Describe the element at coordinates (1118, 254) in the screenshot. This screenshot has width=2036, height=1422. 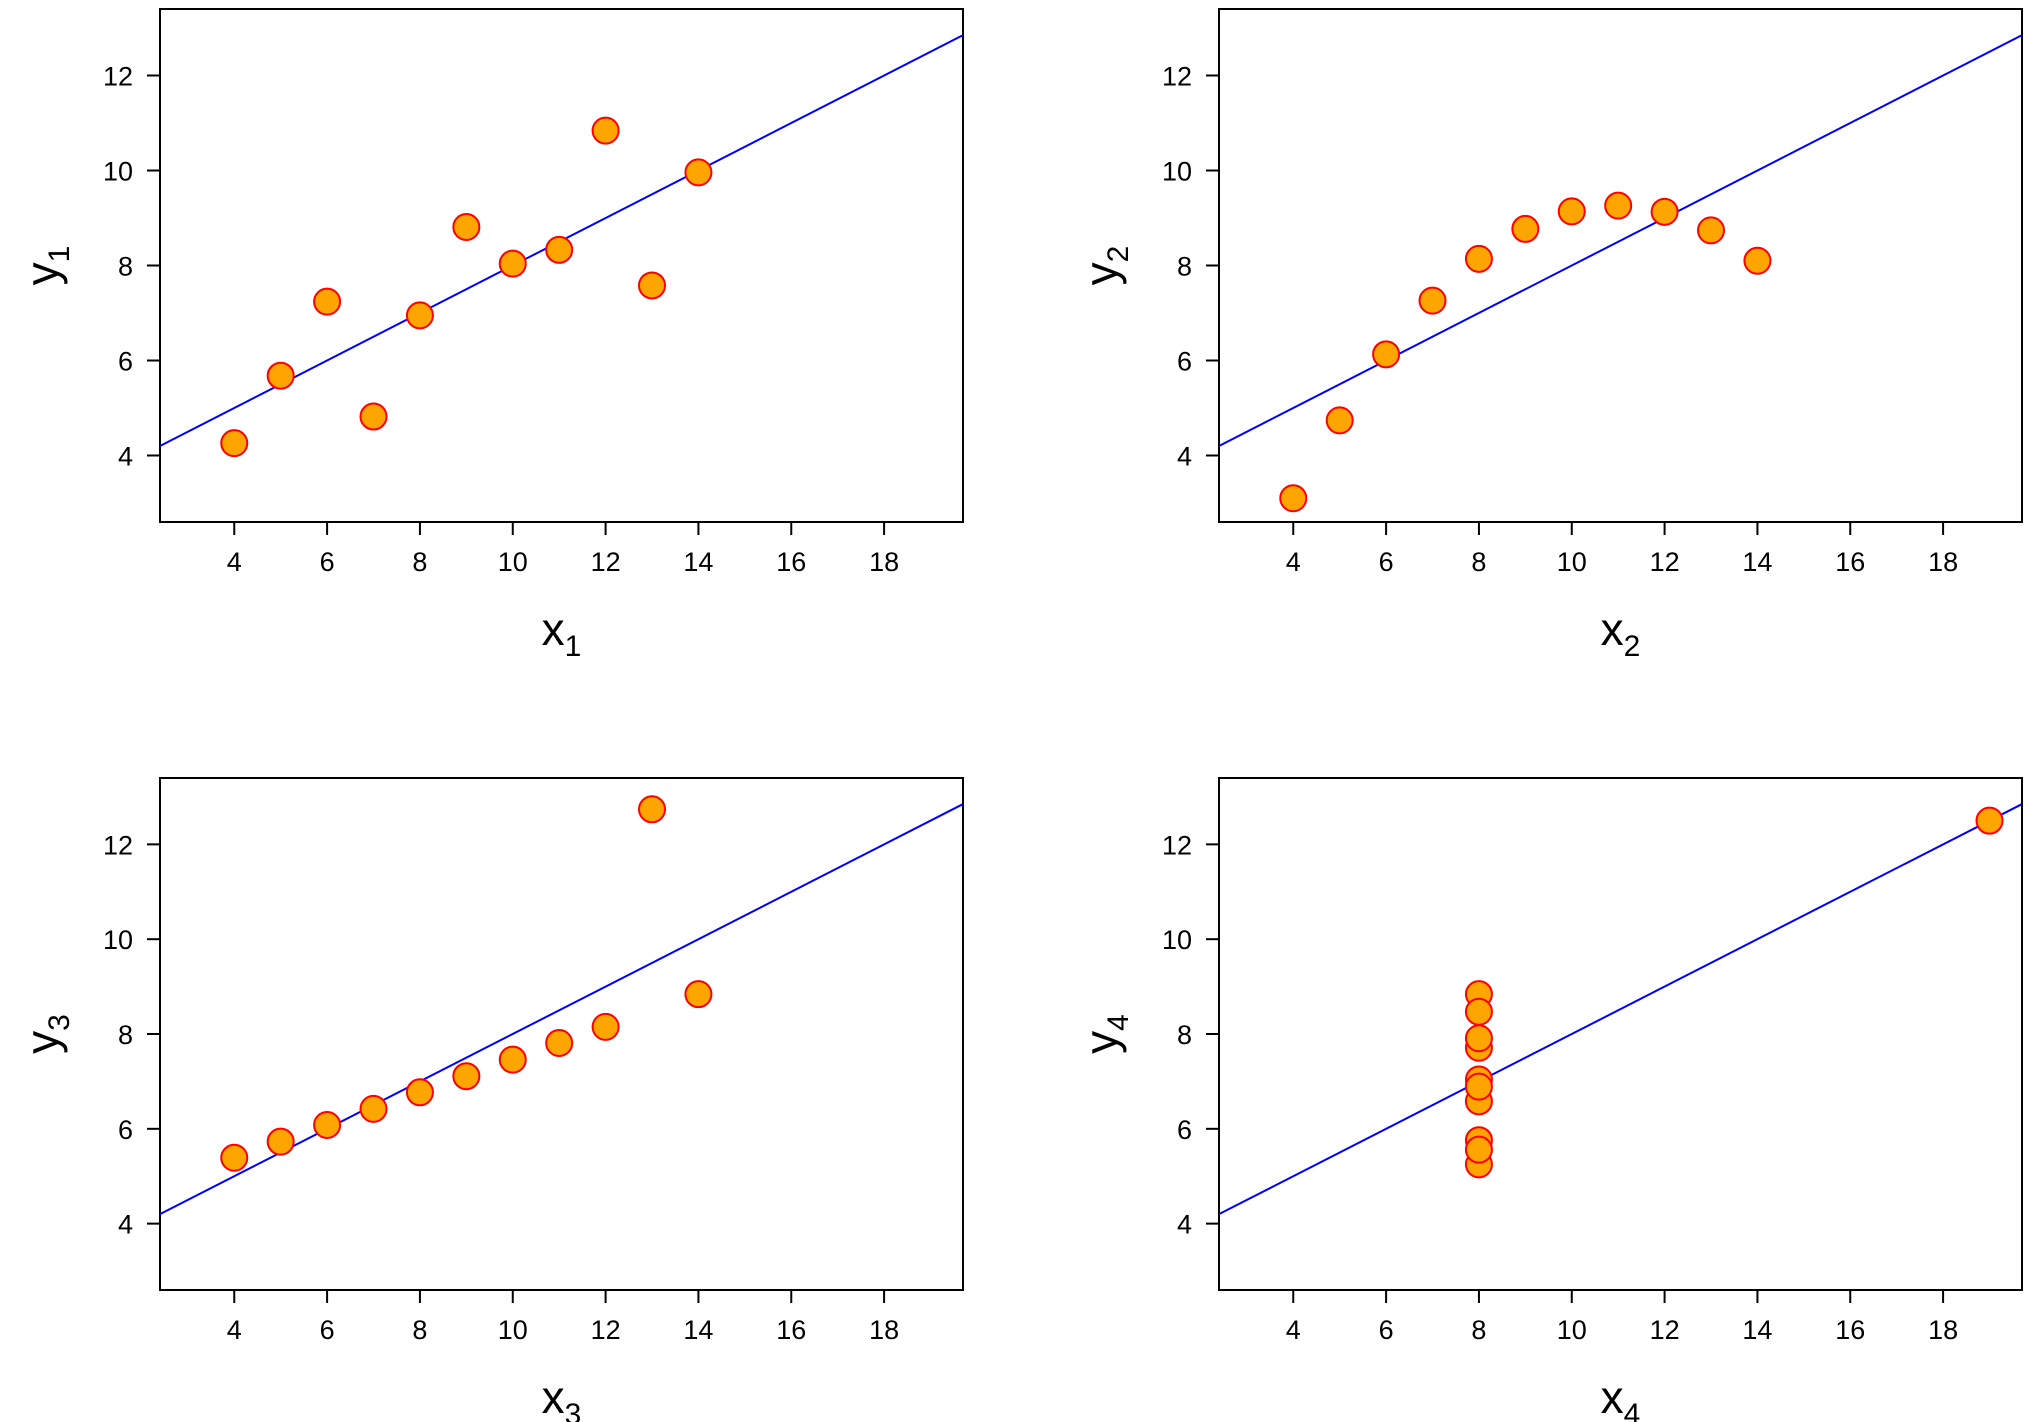
I see `y-axis-label-subscript: 2` at that location.